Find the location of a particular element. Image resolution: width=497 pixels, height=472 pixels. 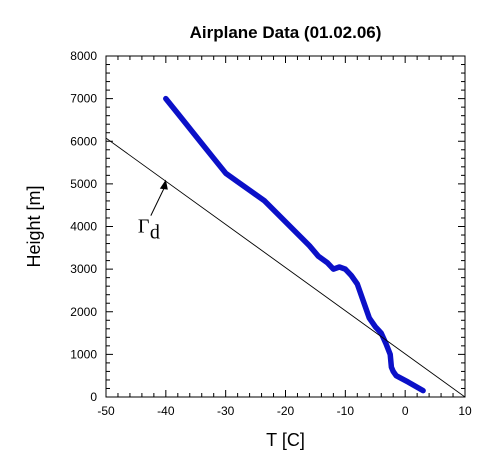

y-axis-label: Height [m] is located at coordinates (34, 226).